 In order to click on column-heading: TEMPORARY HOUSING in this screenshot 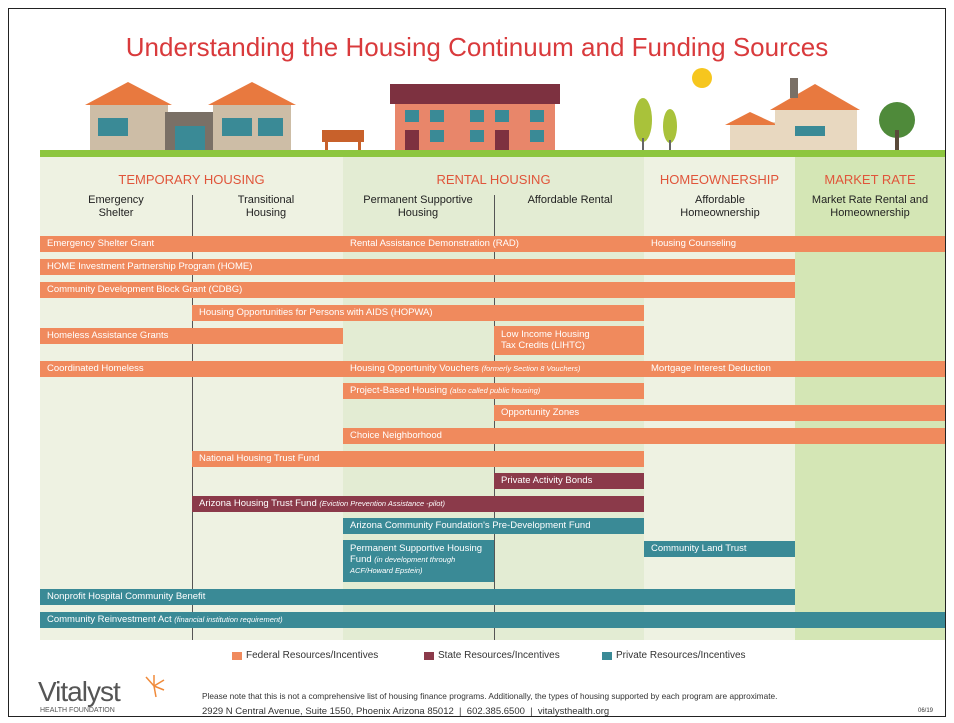, I will do `click(191, 179)`.